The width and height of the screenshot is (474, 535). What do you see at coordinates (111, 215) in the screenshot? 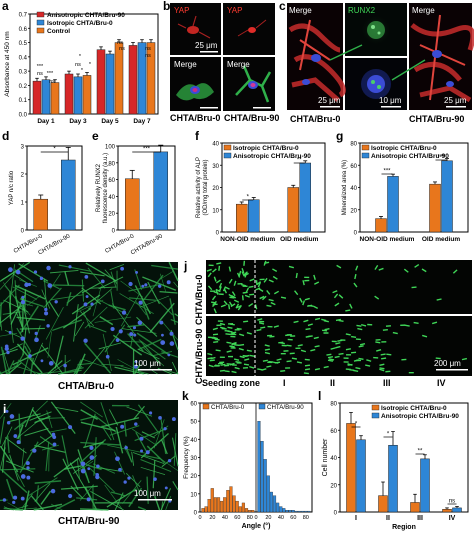
I see `e-ytick-label: 20` at bounding box center [111, 215].